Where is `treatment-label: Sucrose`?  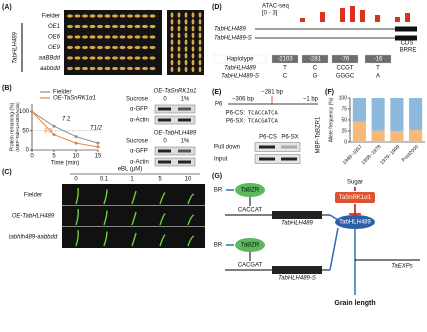
treatment-label: Sucrose is located at coordinates (137, 142).